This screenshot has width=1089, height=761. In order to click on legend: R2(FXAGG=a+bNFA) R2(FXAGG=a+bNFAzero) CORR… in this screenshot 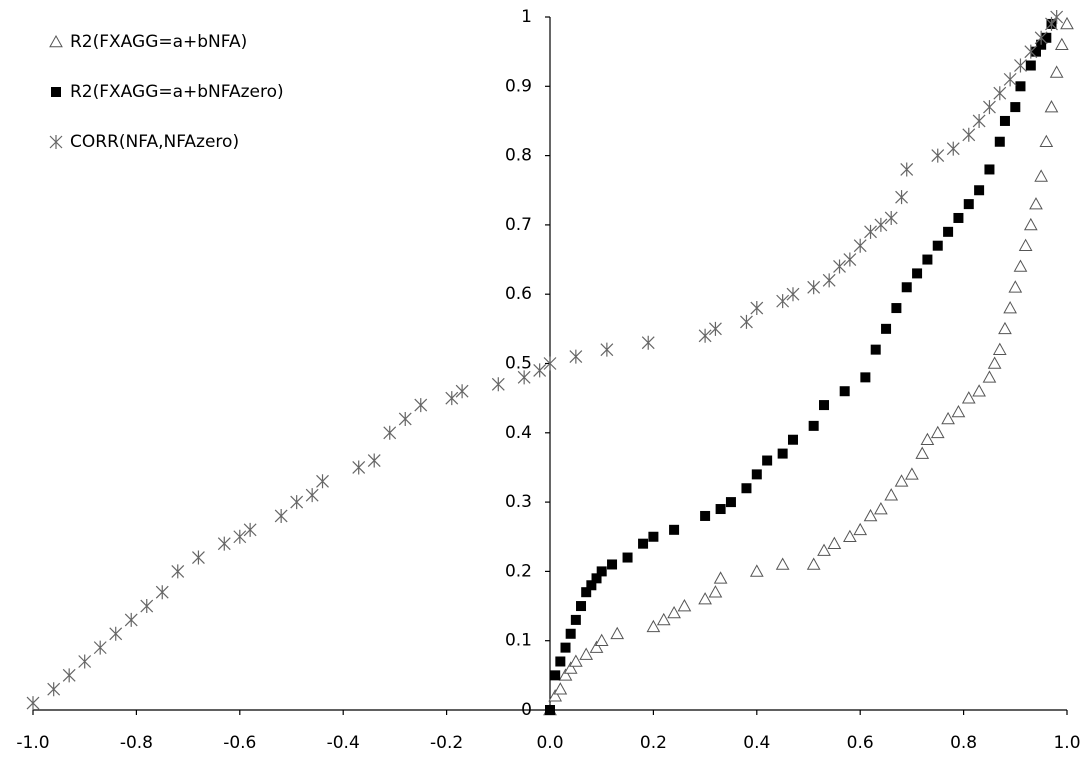, I will do `click(166, 92)`.